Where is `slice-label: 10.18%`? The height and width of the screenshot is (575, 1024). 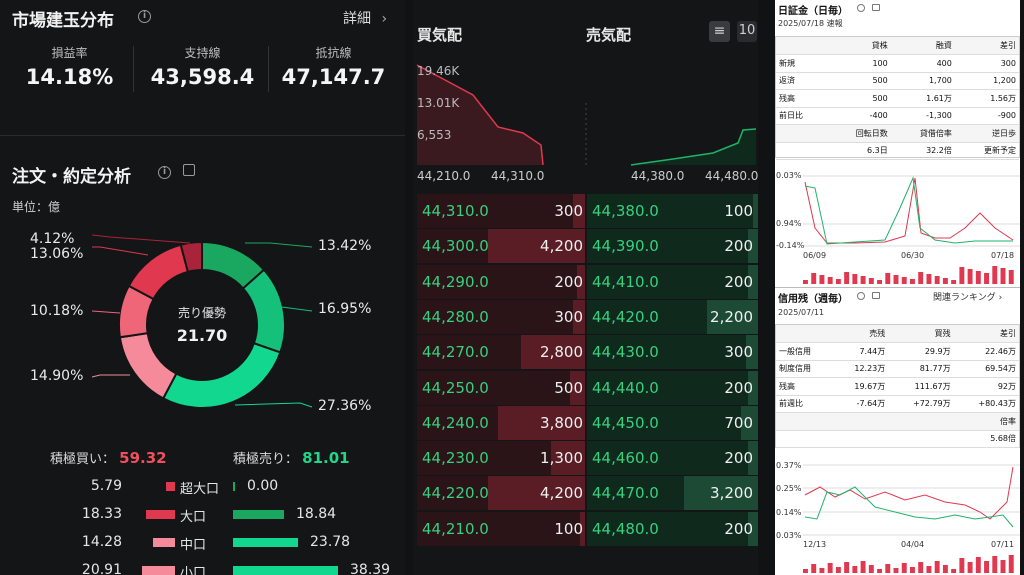 slice-label: 10.18% is located at coordinates (57, 311).